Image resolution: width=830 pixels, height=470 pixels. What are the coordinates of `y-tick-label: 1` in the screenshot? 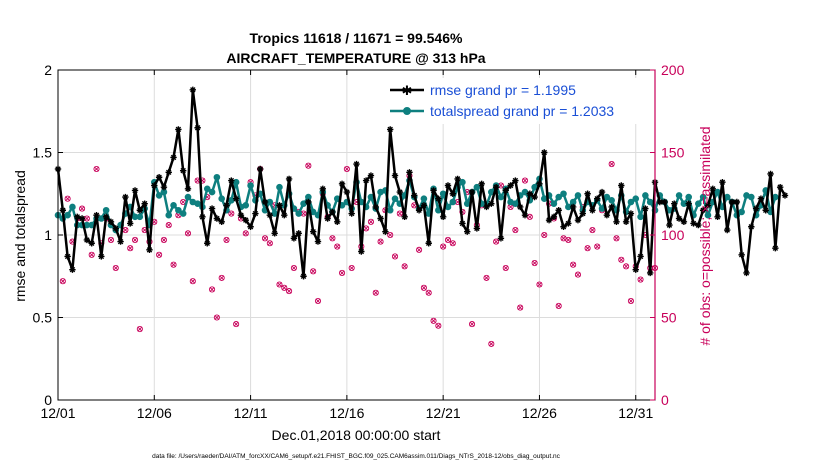 It's located at (48, 235).